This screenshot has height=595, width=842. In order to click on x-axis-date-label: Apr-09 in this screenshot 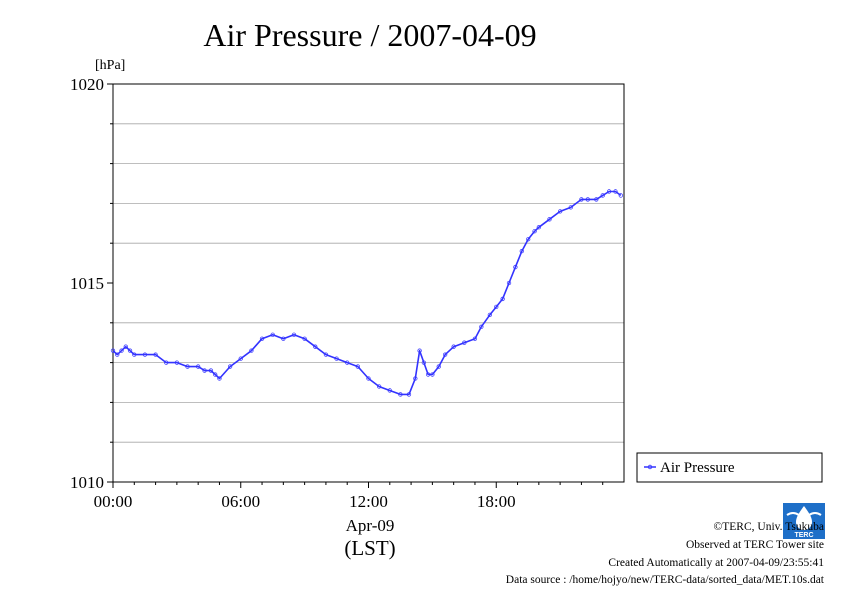, I will do `click(370, 525)`.